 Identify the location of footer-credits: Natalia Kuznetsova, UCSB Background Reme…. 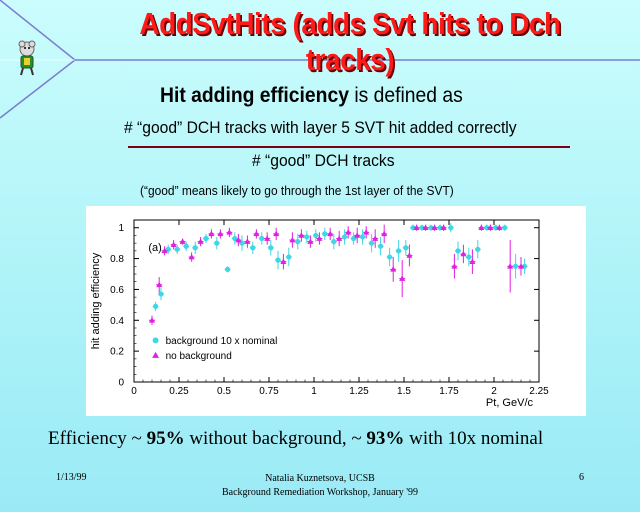
(320, 486).